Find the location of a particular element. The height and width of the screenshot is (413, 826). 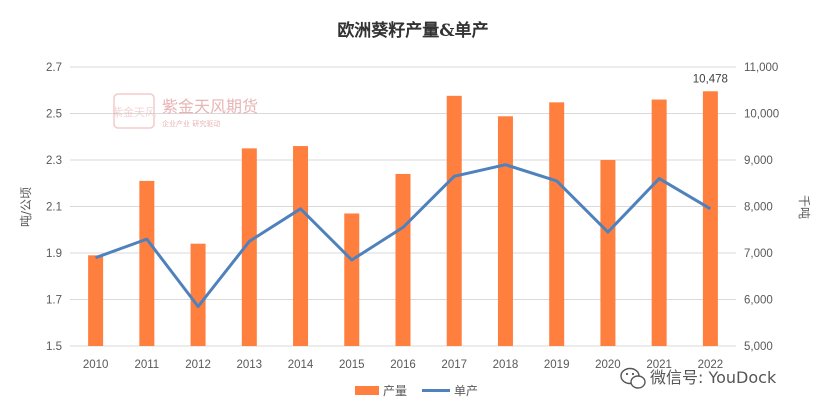

y-left-tick-label: 1.7 is located at coordinates (54, 301).